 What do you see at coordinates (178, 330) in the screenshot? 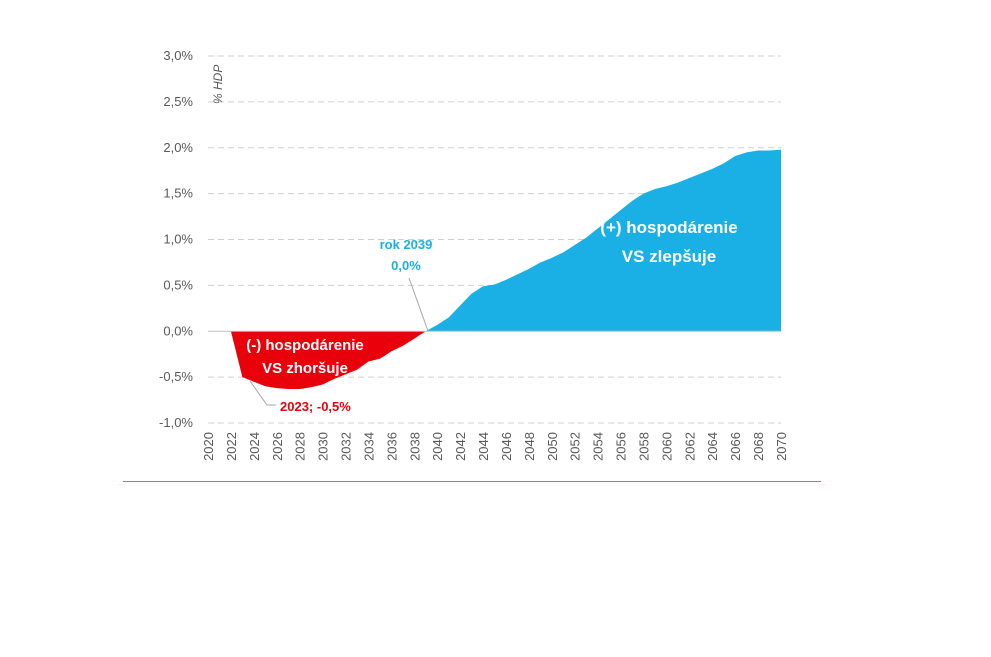
I see `y-tick-label: 0,0%` at bounding box center [178, 330].